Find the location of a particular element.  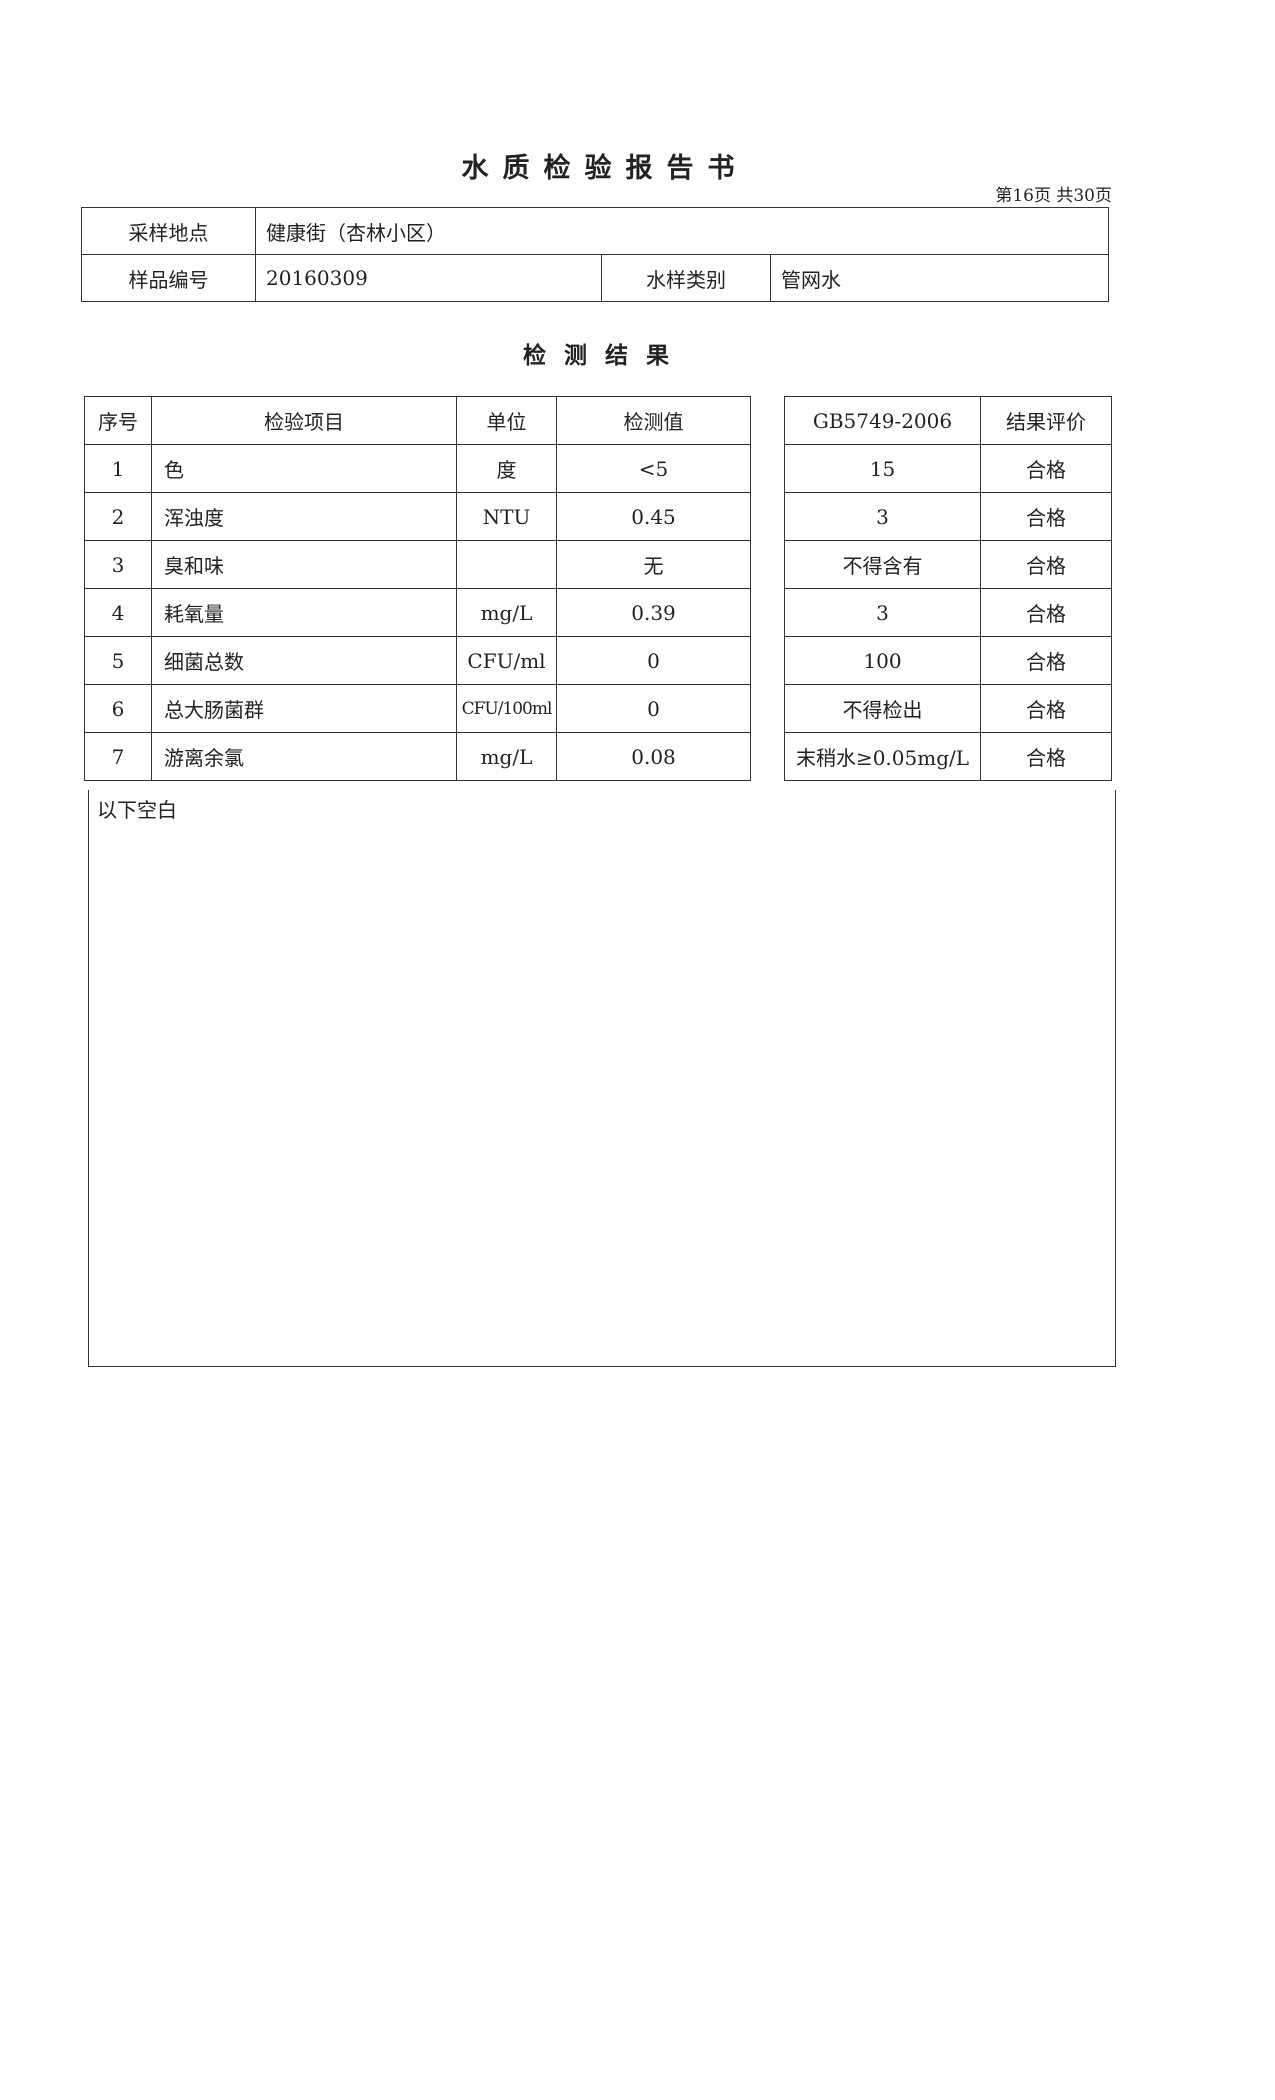

cell-item: 总大肠菌群 is located at coordinates (304, 708).